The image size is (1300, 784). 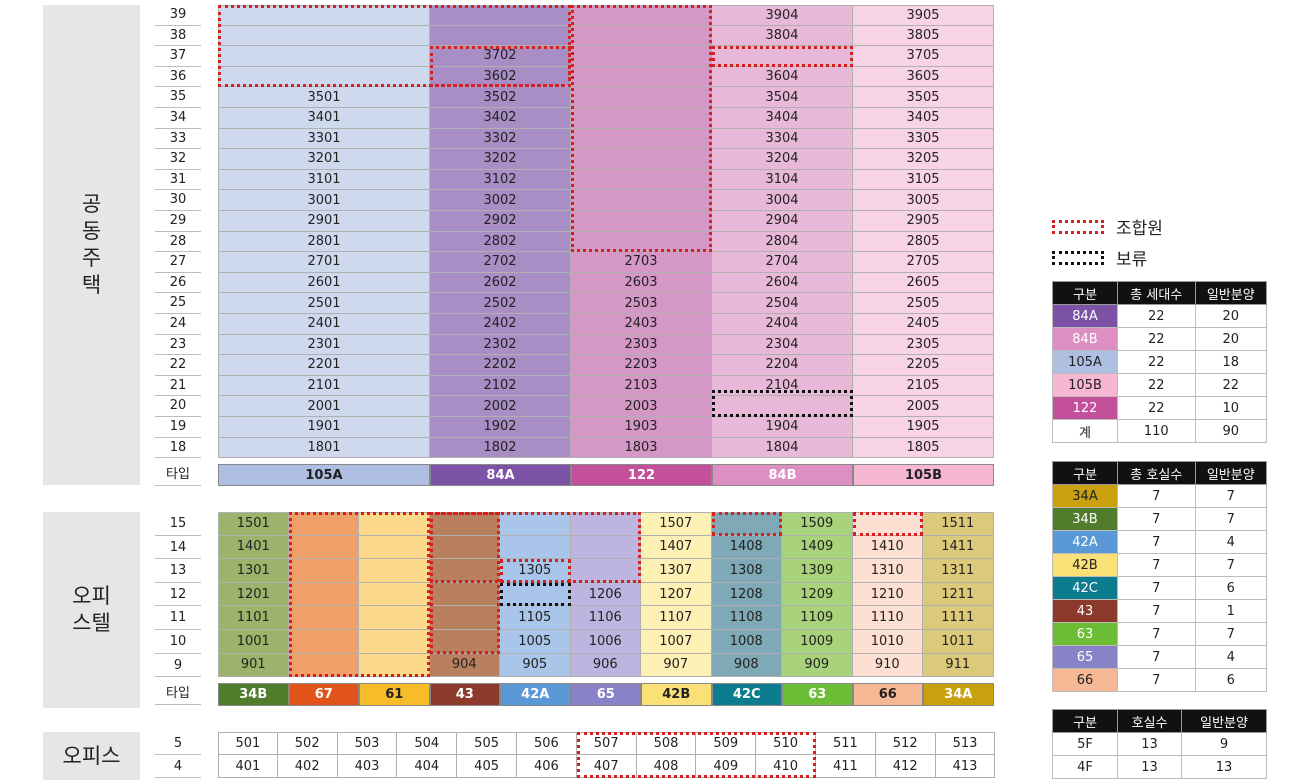 I want to click on unit-cell: 907, so click(x=676, y=665).